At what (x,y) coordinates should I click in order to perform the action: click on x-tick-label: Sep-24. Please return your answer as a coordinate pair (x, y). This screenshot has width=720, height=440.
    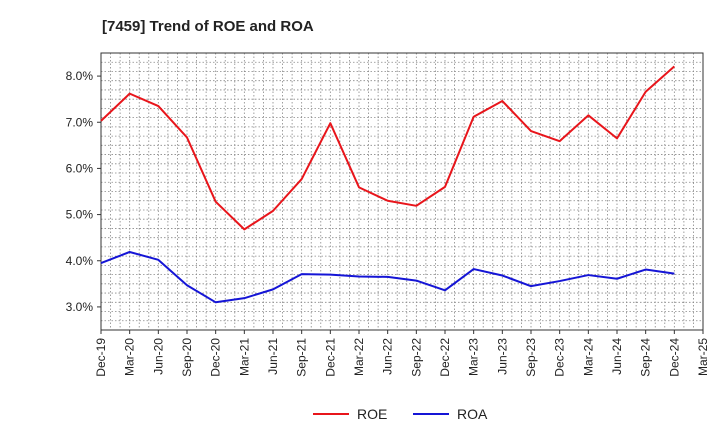
    Looking at the image, I should click on (646, 357).